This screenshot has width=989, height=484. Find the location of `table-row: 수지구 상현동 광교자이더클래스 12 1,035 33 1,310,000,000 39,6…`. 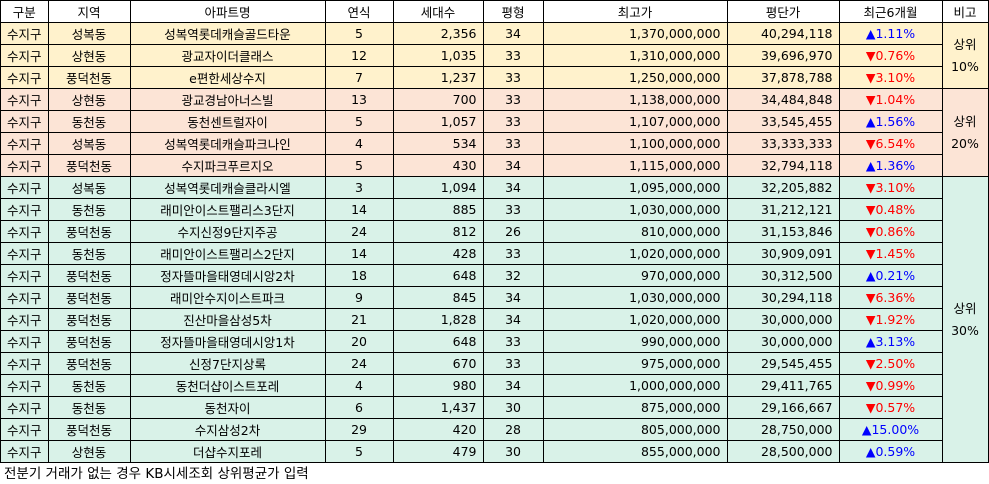

table-row: 수지구 상현동 광교자이더클래스 12 1,035 33 1,310,000,000 39,6… is located at coordinates (494, 55).